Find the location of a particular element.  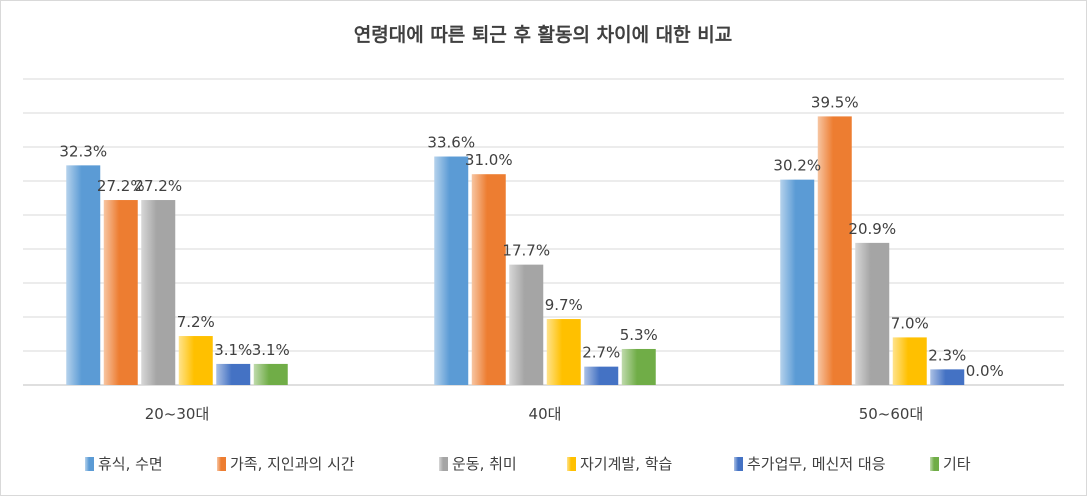

data-label: 20.9% is located at coordinates (872, 229).